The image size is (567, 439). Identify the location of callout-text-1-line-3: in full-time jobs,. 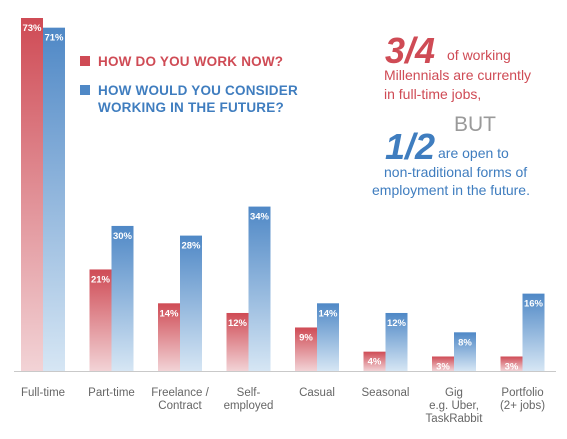
(433, 94).